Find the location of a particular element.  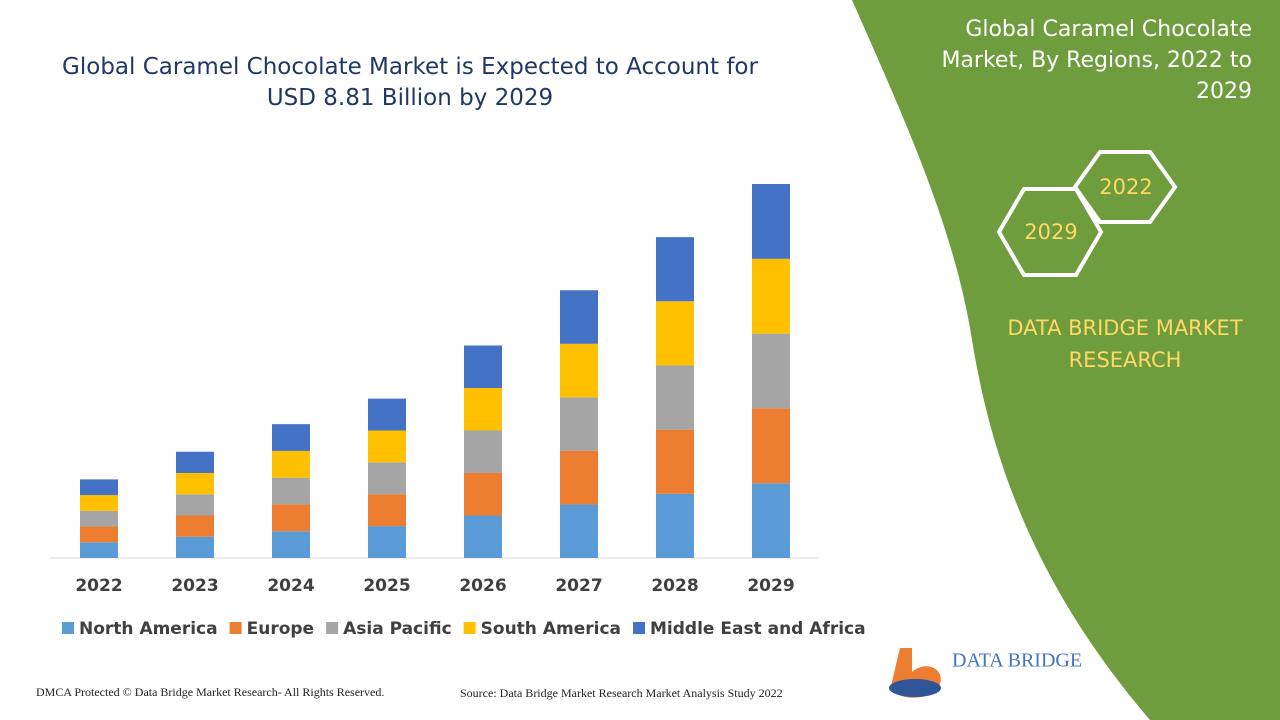

x-tick-label: 2026 is located at coordinates (482, 586).